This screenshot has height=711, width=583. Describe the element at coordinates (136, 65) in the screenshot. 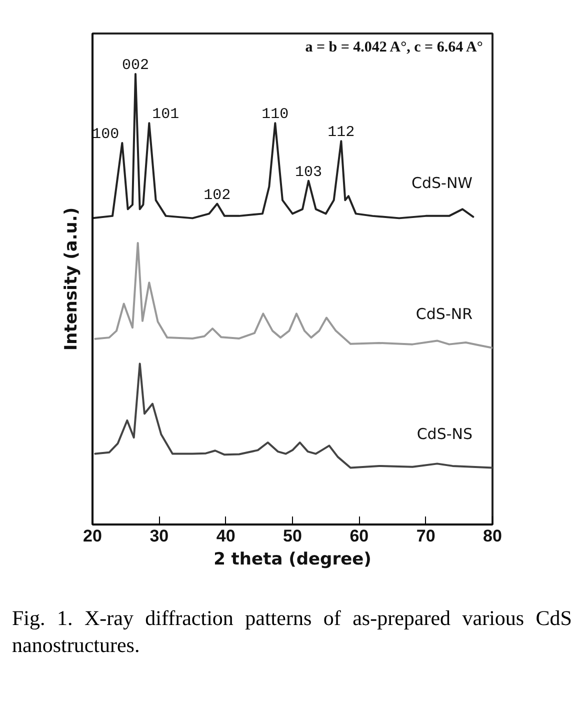

I see `annotation: 002` at that location.